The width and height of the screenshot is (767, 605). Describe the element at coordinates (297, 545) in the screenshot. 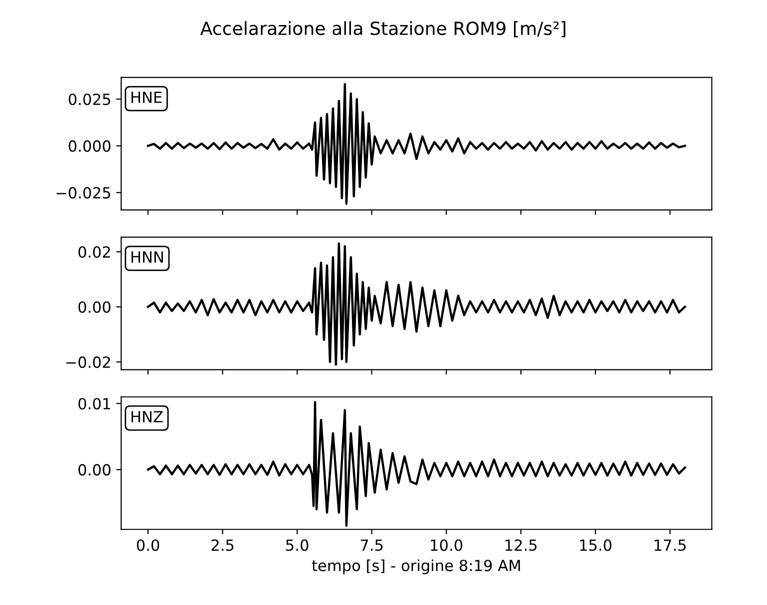

I see `x-tick-label: 5.0` at that location.